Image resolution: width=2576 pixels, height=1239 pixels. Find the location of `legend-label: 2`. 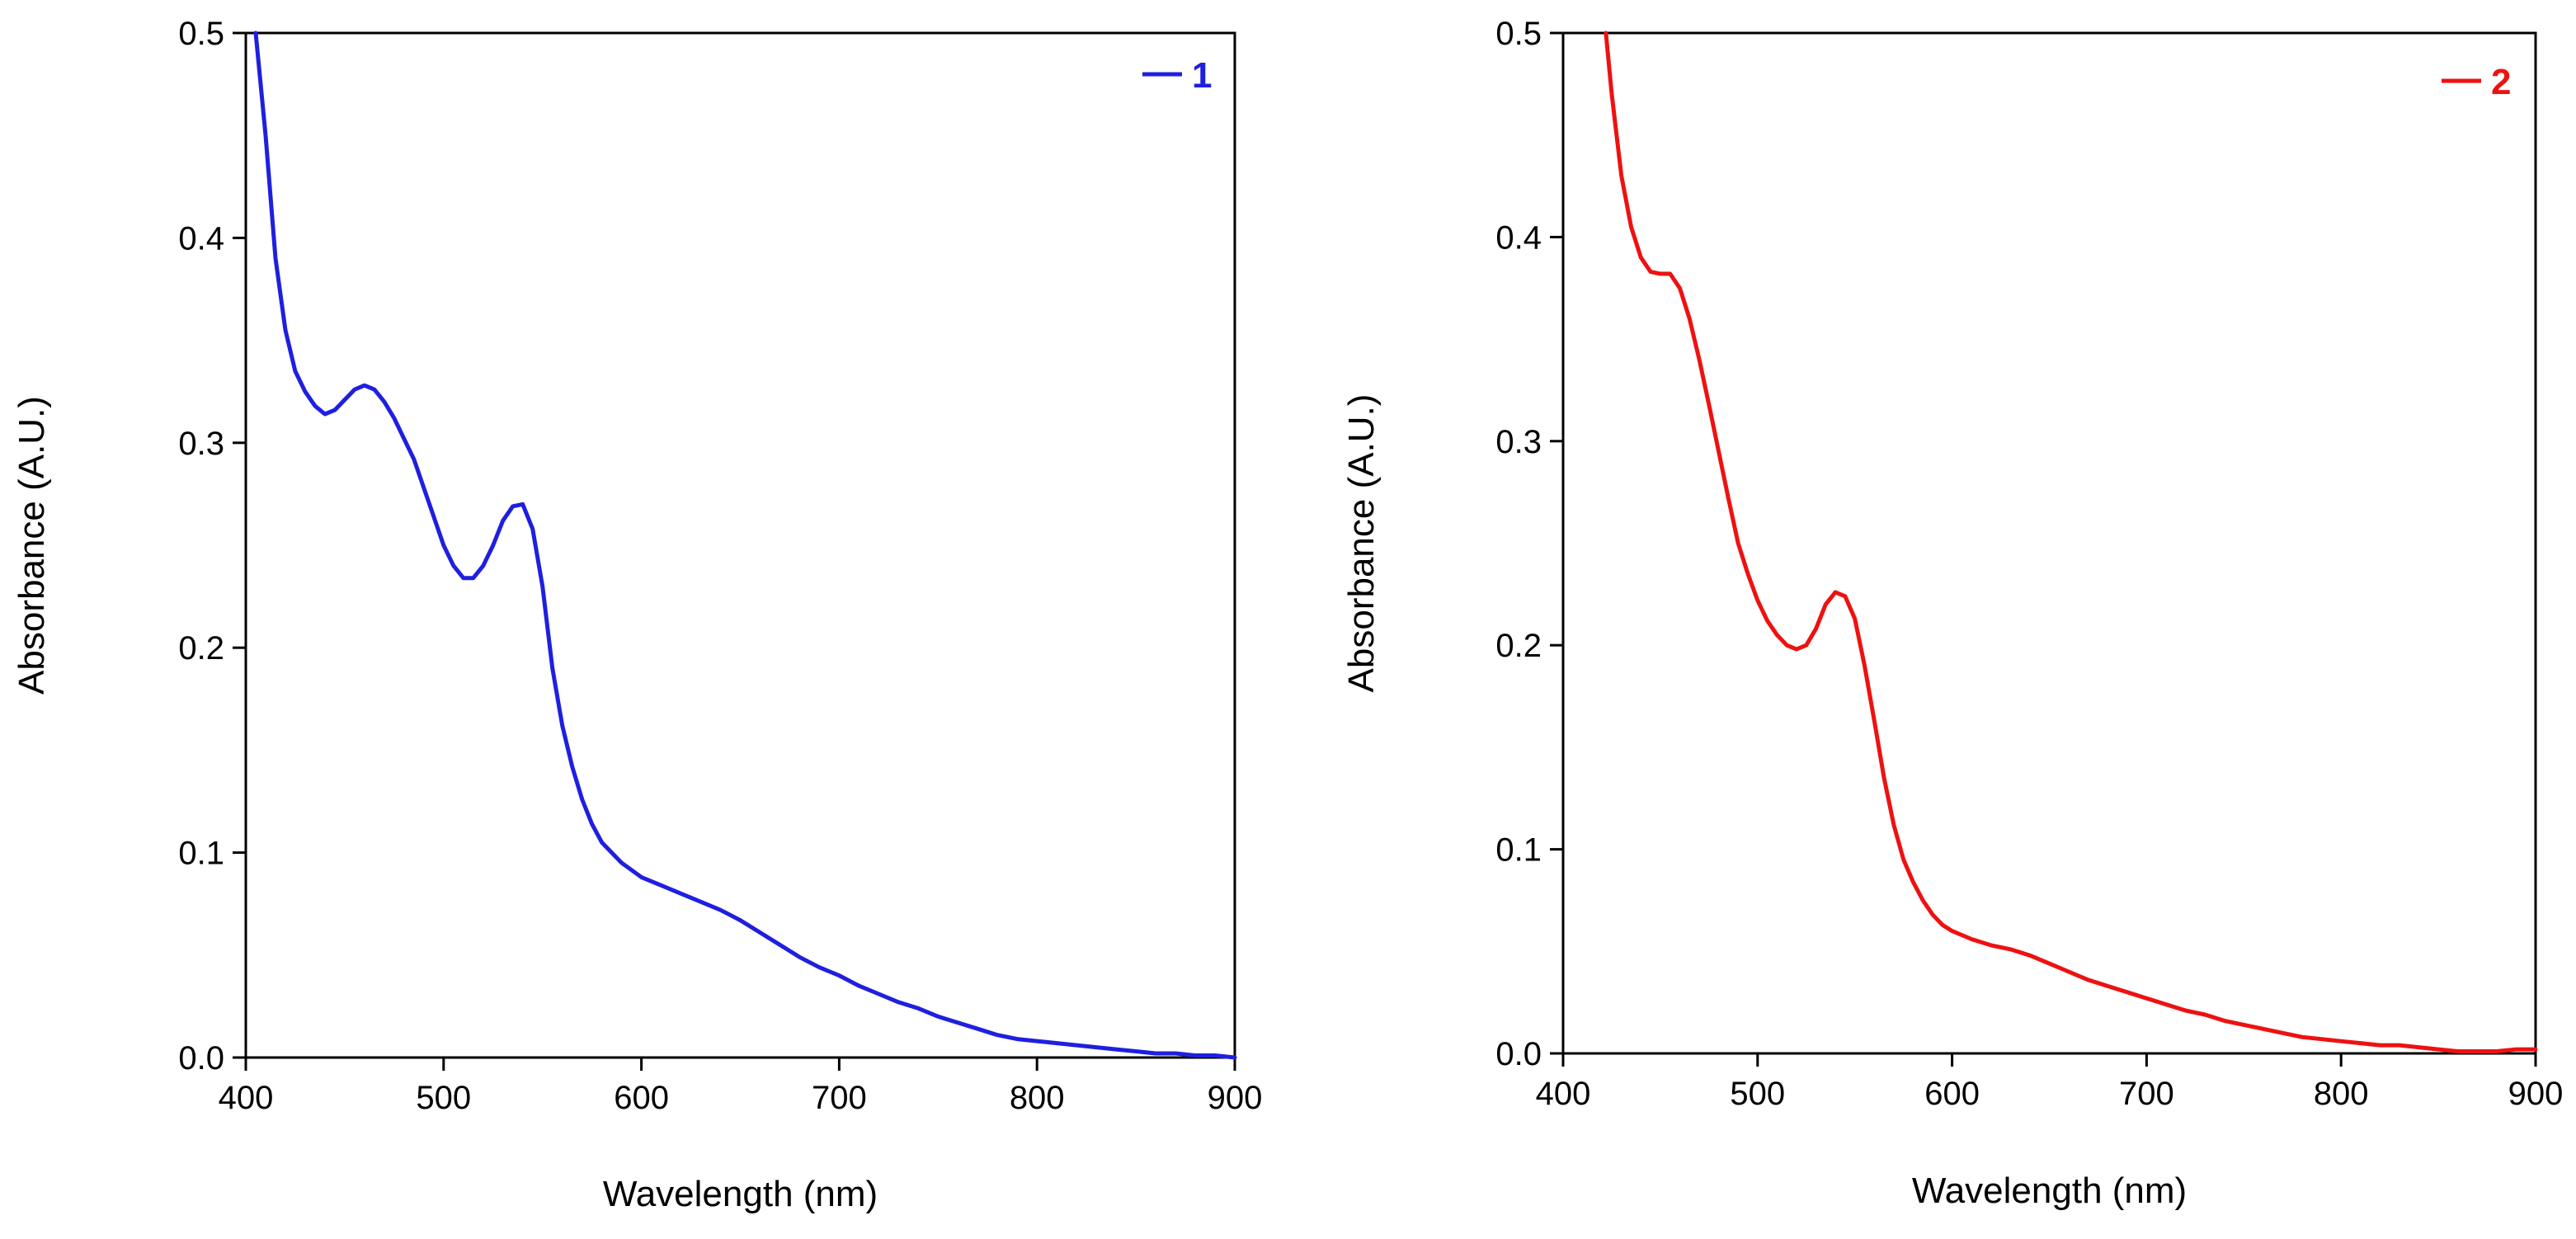

legend-label: 2 is located at coordinates (2501, 82).